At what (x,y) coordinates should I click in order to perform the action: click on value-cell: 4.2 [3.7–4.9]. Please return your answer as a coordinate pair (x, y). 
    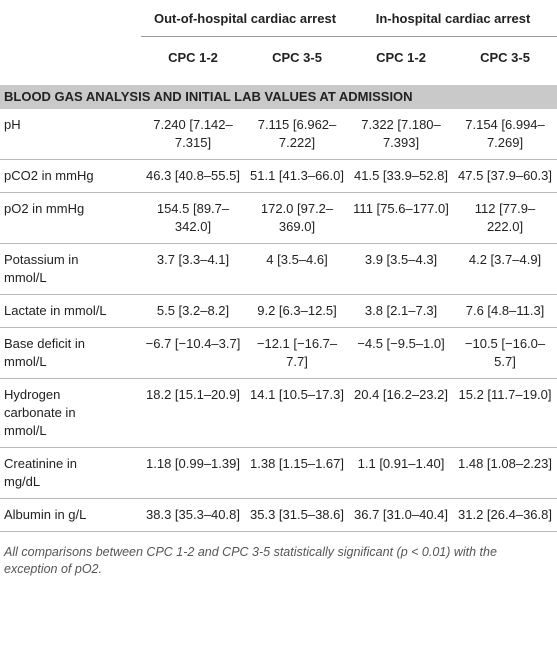
    Looking at the image, I should click on (505, 269).